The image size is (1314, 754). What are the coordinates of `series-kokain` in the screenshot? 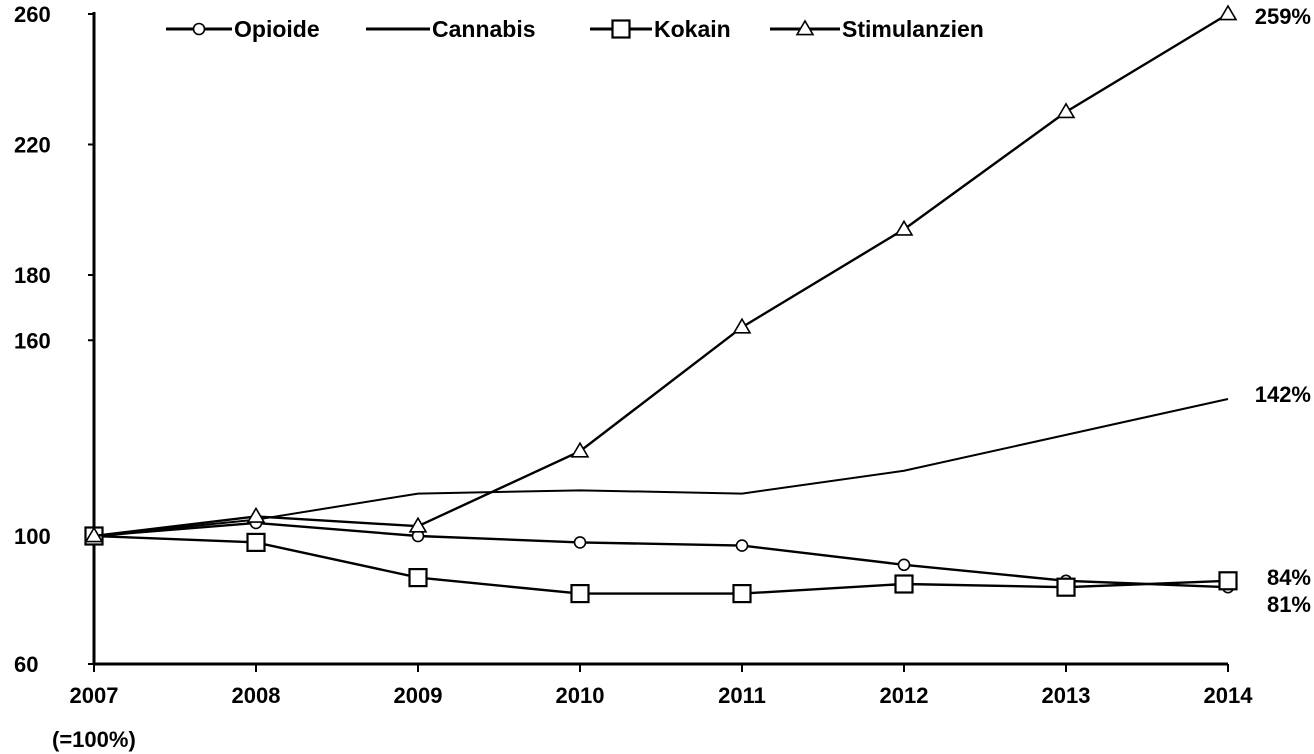 It's located at (661, 565).